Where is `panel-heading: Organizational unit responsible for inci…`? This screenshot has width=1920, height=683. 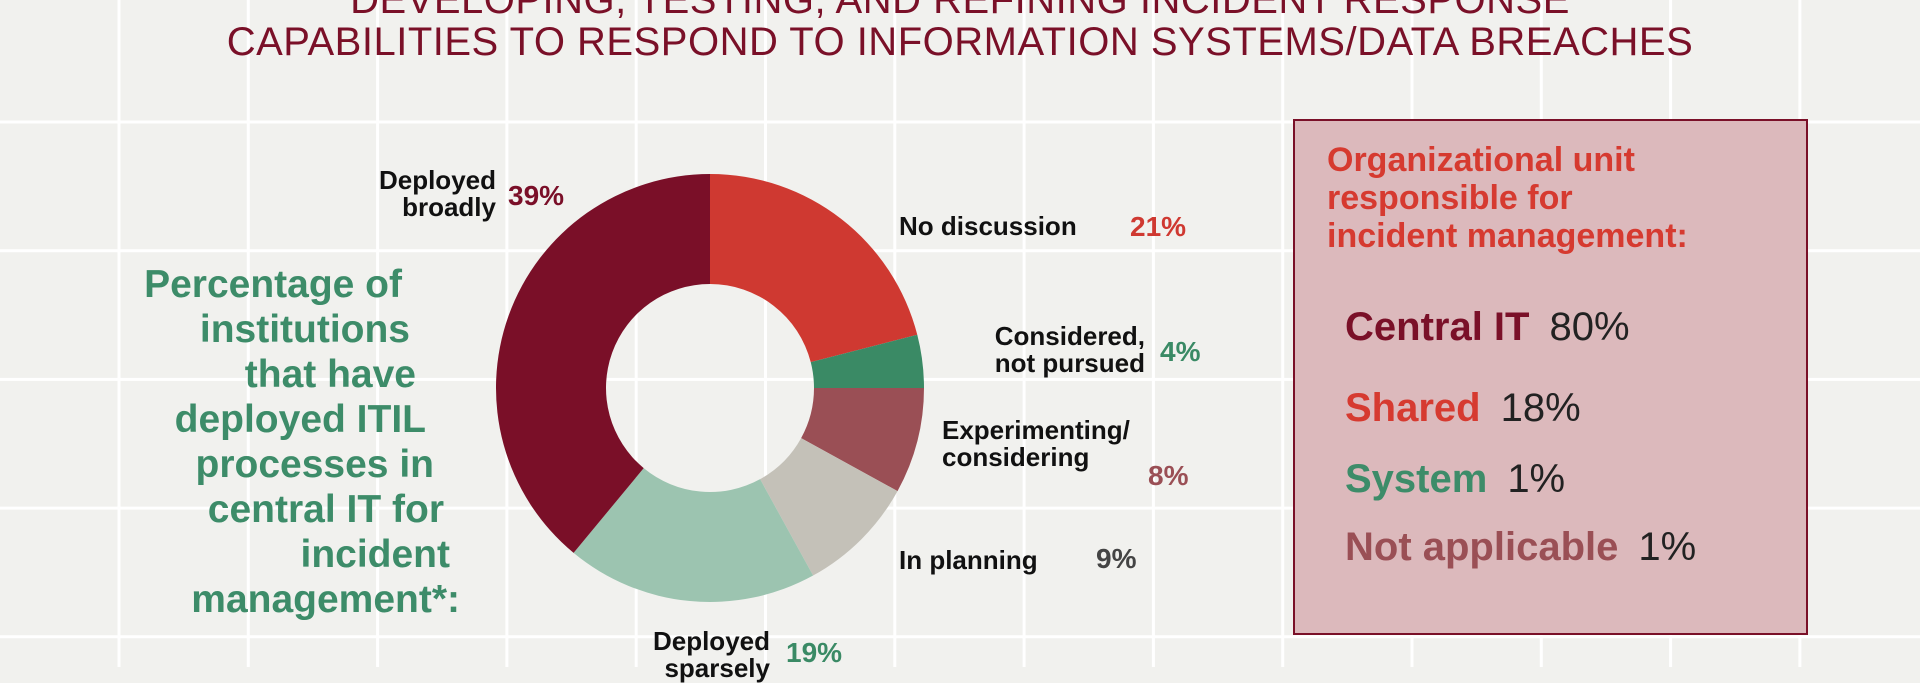
panel-heading: Organizational unit responsible for inci… is located at coordinates (1507, 198).